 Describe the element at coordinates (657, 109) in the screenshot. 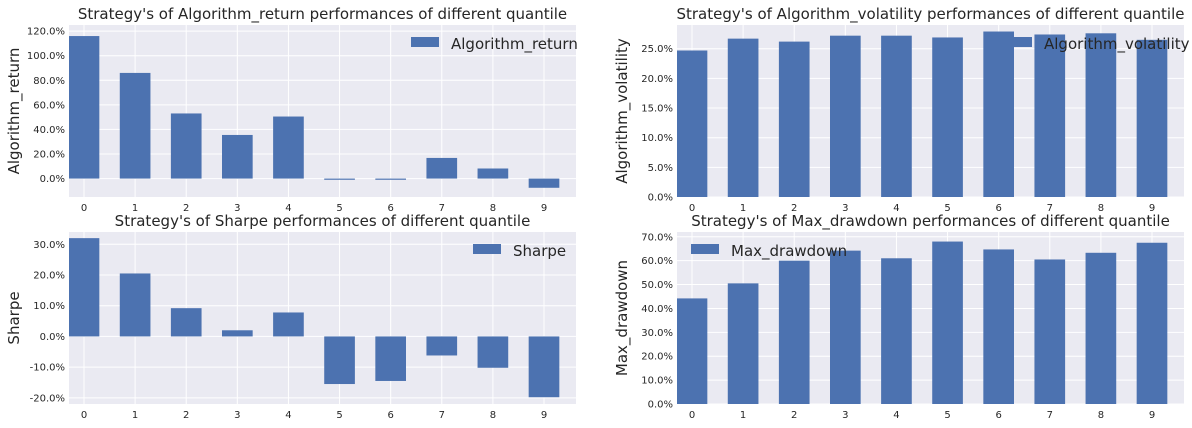

I see `y-tick-label: 15.0%` at that location.